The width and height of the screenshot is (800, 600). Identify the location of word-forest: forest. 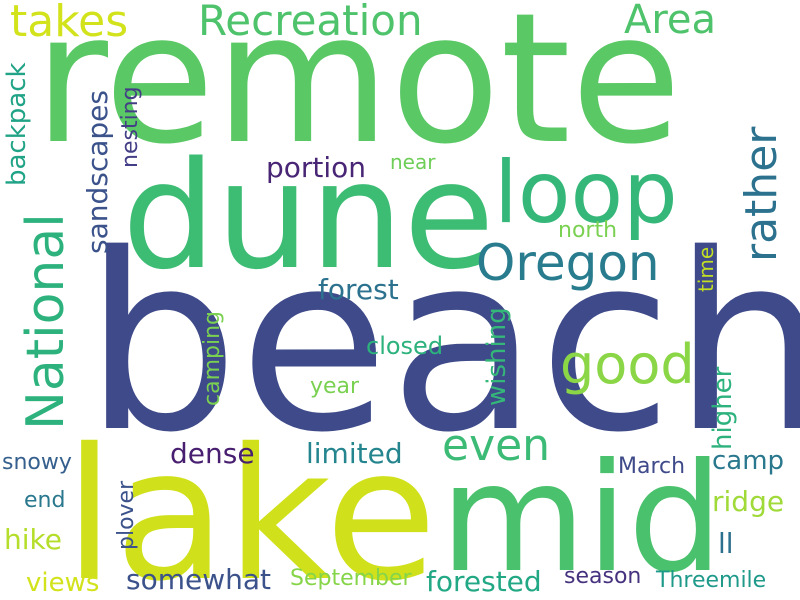
(358, 289).